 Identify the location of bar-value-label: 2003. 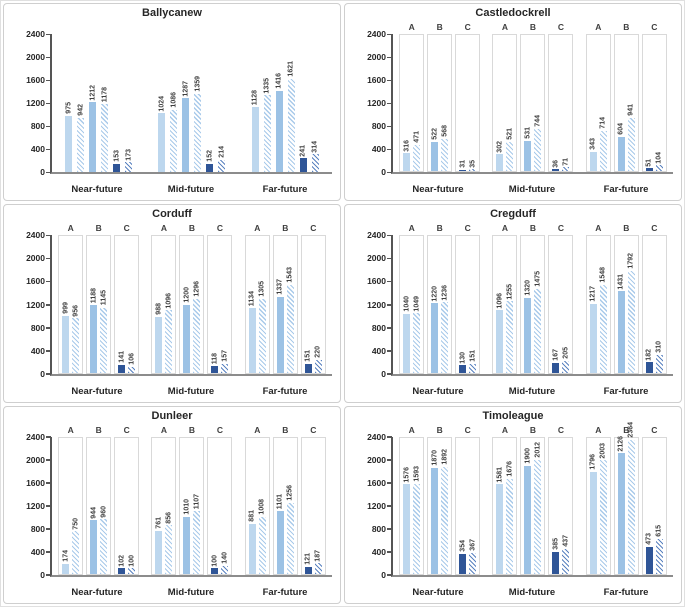
(603, 450).